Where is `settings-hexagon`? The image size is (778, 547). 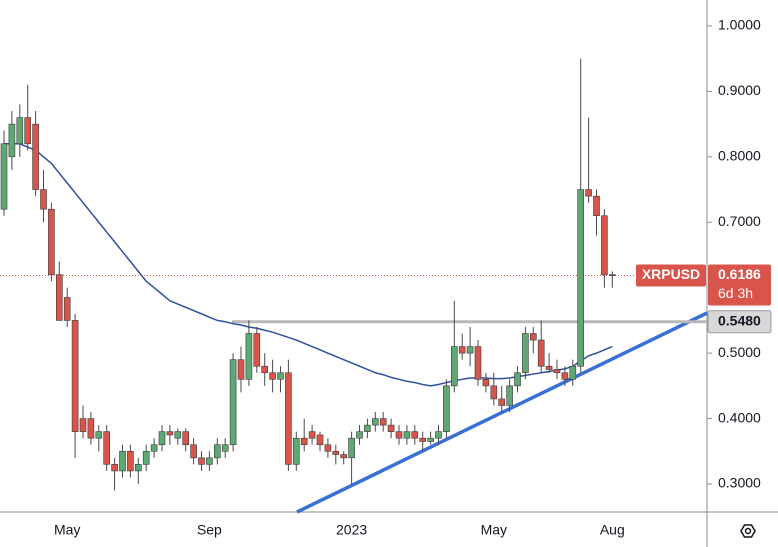 settings-hexagon is located at coordinates (748, 531).